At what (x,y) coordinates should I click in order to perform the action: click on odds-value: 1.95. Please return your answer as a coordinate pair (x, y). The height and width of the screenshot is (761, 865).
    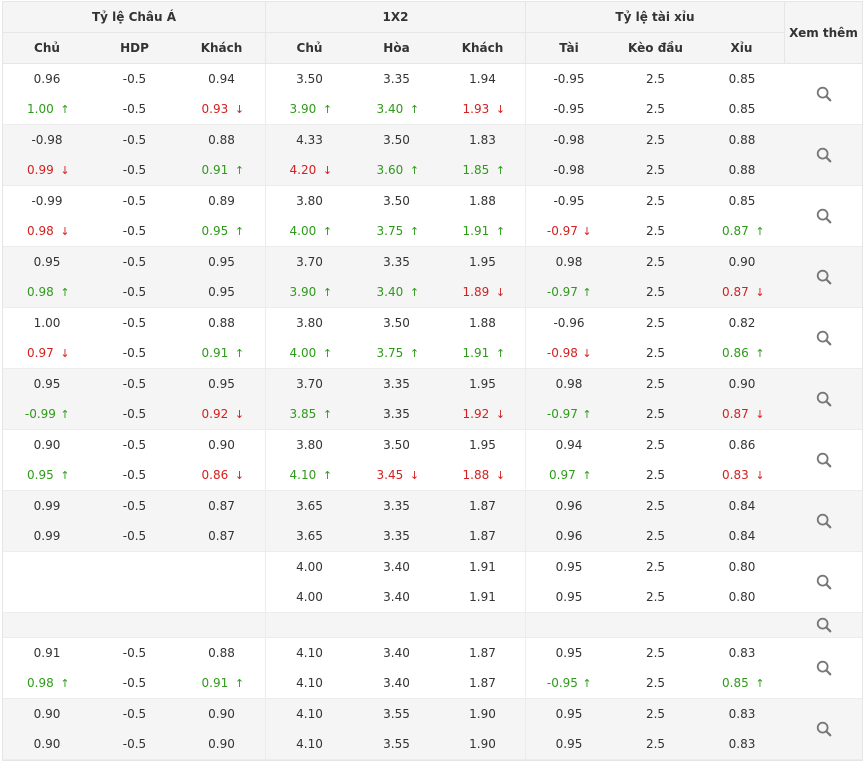
    Looking at the image, I should click on (482, 262).